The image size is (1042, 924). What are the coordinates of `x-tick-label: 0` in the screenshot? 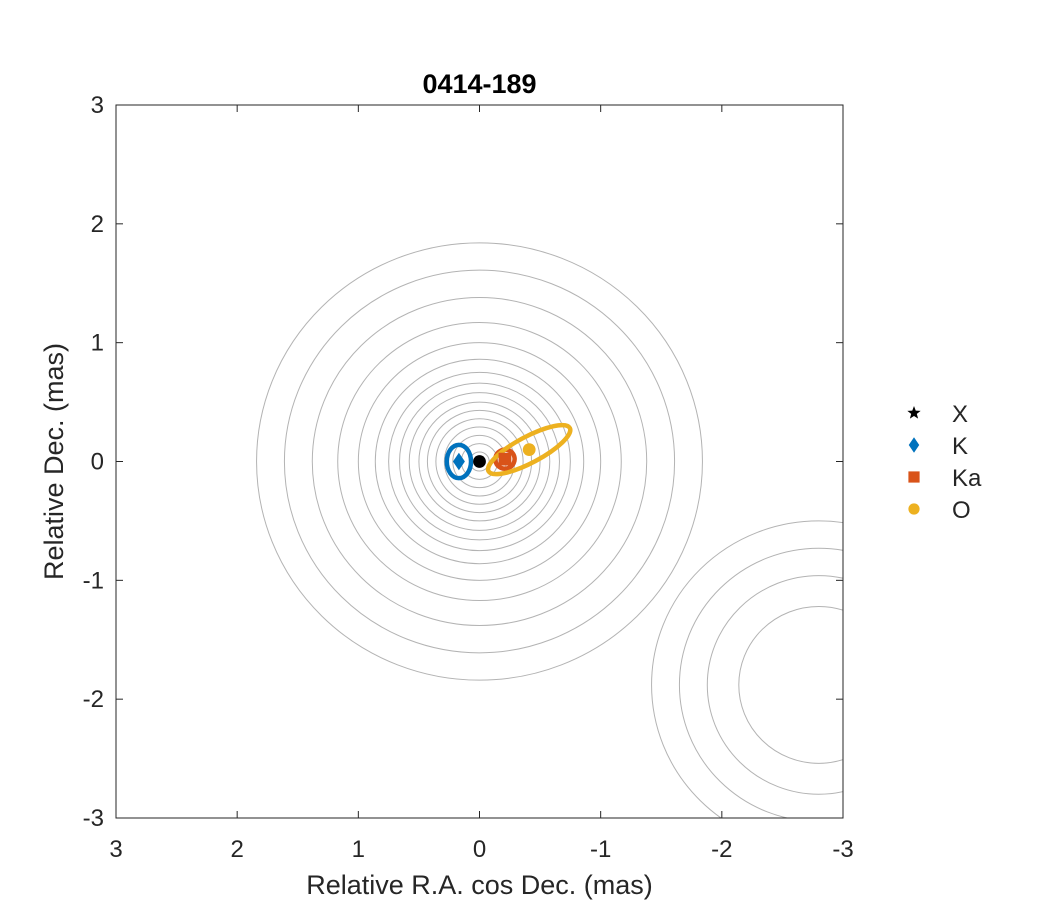 It's located at (479, 849).